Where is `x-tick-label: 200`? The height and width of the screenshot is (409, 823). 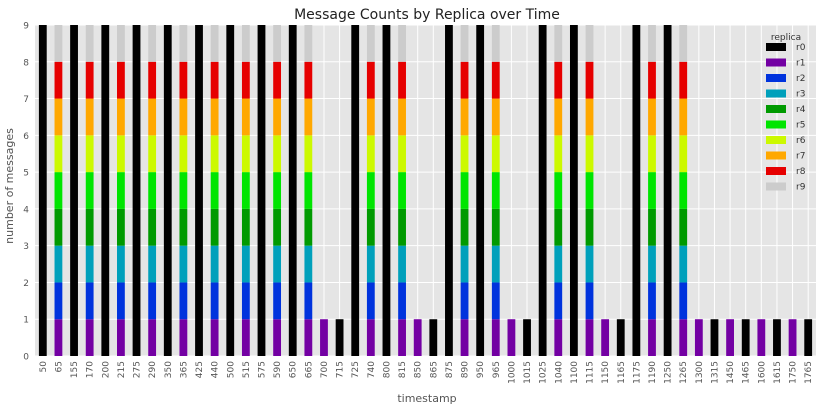
x-tick-label: 200 is located at coordinates (106, 369).